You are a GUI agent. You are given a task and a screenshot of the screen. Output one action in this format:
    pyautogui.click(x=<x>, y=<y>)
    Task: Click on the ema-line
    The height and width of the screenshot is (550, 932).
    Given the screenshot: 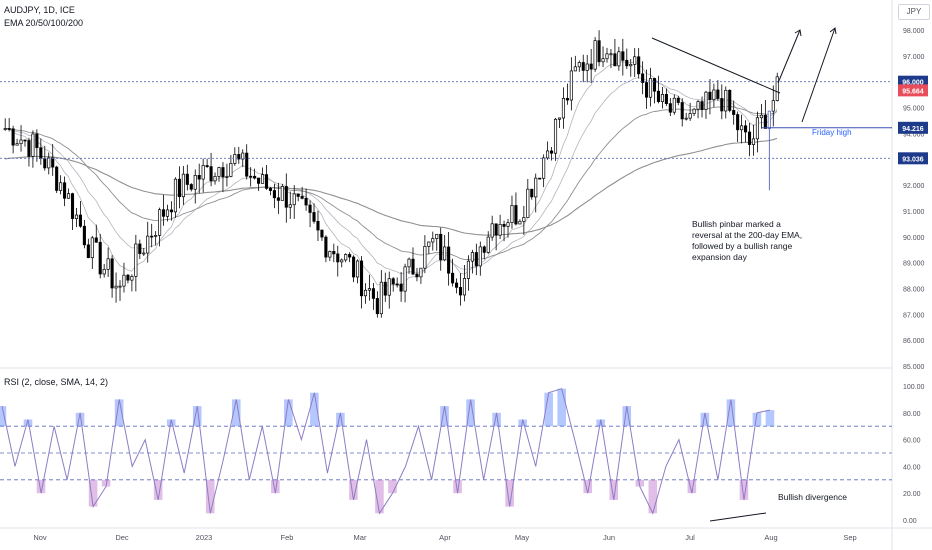 What is the action you would take?
    pyautogui.click(x=391, y=186)
    